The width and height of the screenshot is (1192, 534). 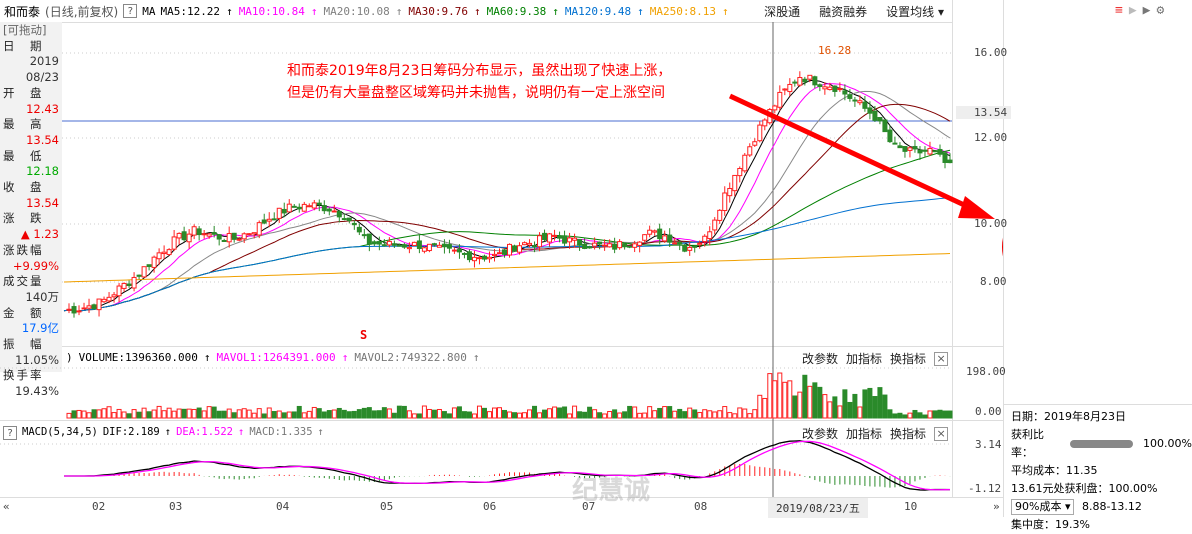 What do you see at coordinates (23, 312) in the screenshot?
I see `info-label: 金 额` at bounding box center [23, 312].